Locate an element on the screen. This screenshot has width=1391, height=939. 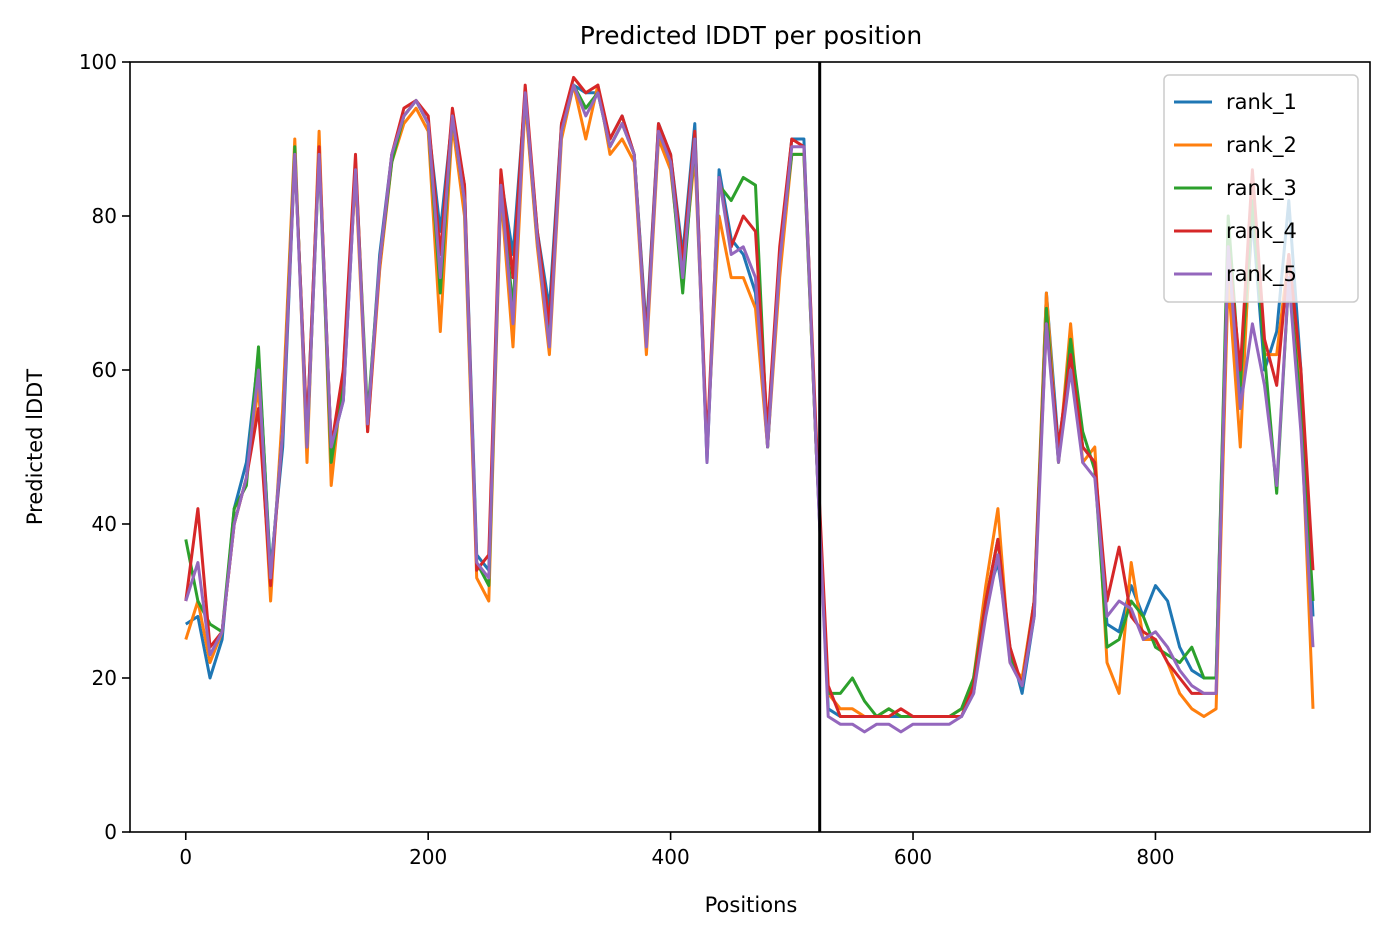
y-axis-title: Predicted lDDT is located at coordinates (35, 447).